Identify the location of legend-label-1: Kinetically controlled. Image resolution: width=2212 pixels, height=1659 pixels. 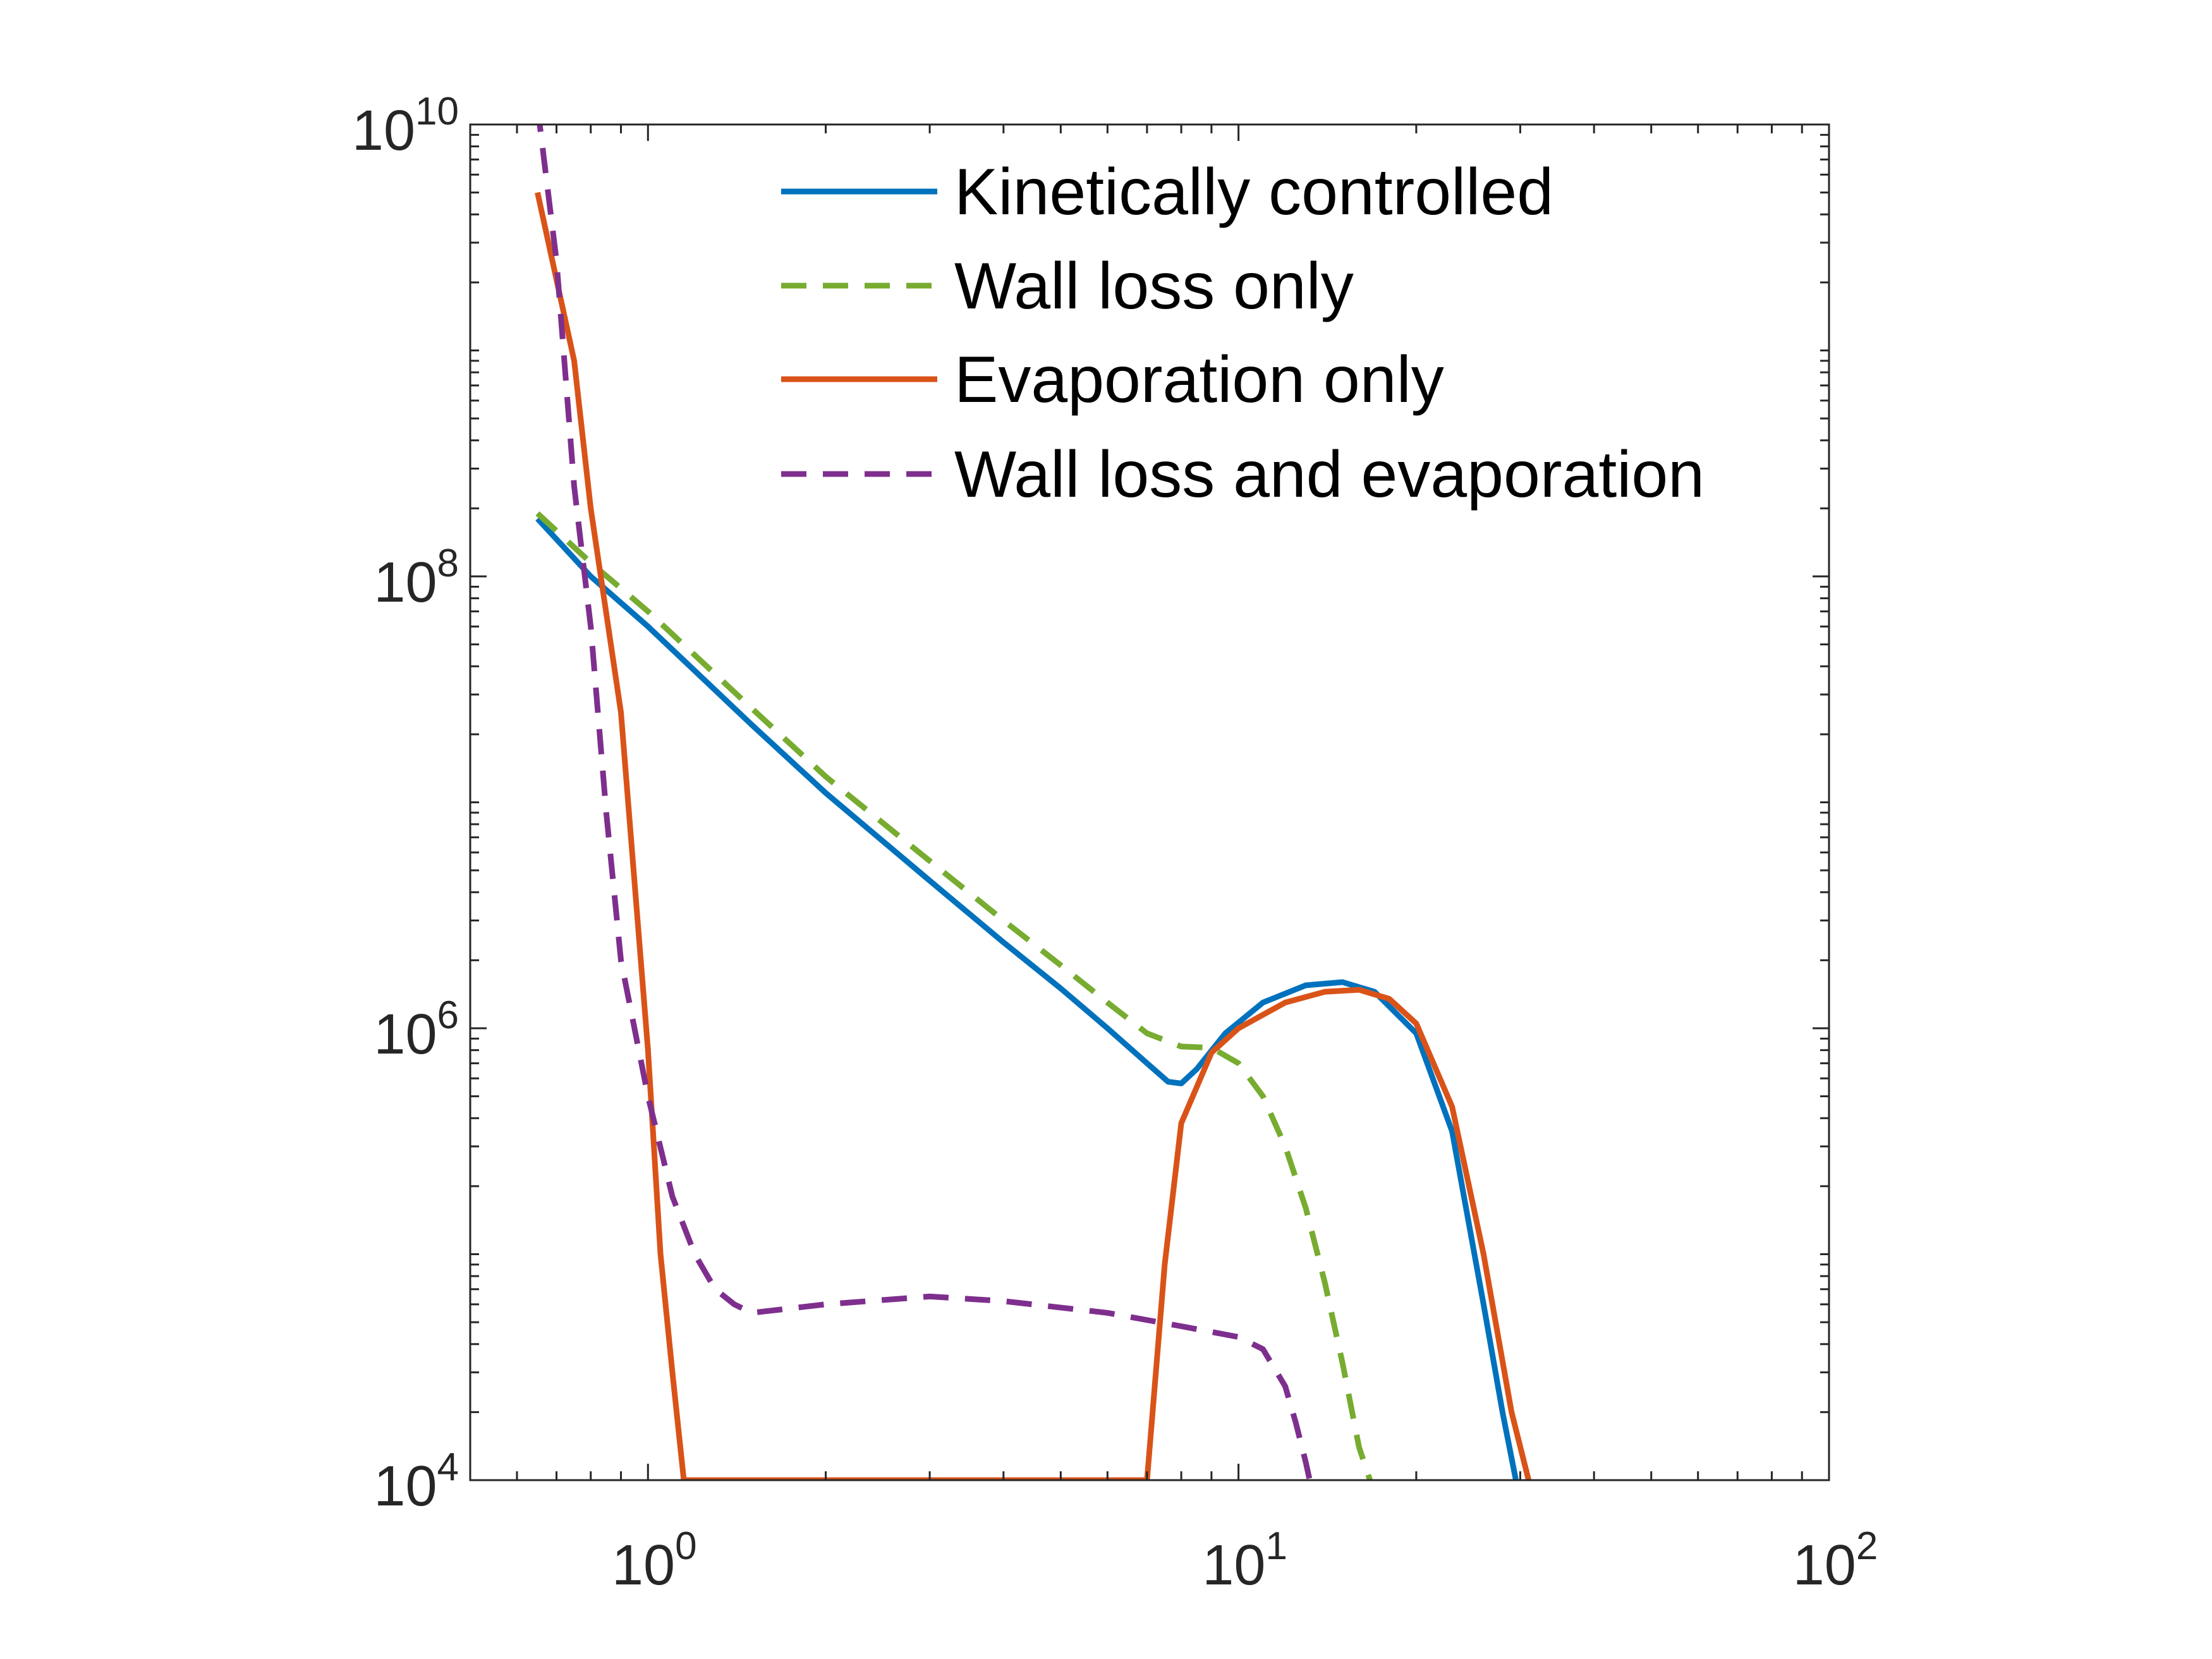
(1253, 192).